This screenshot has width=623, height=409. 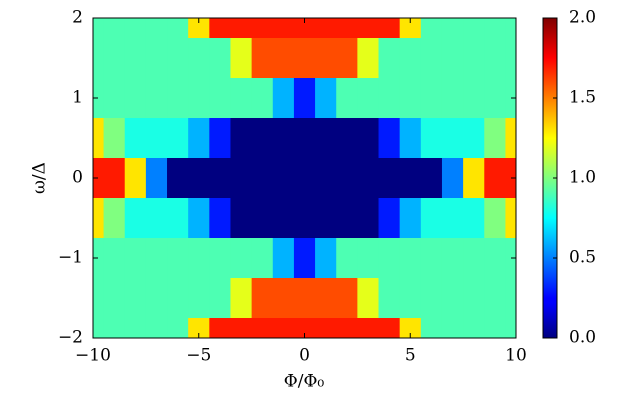 I want to click on y-tick-label: 2, so click(x=77, y=18).